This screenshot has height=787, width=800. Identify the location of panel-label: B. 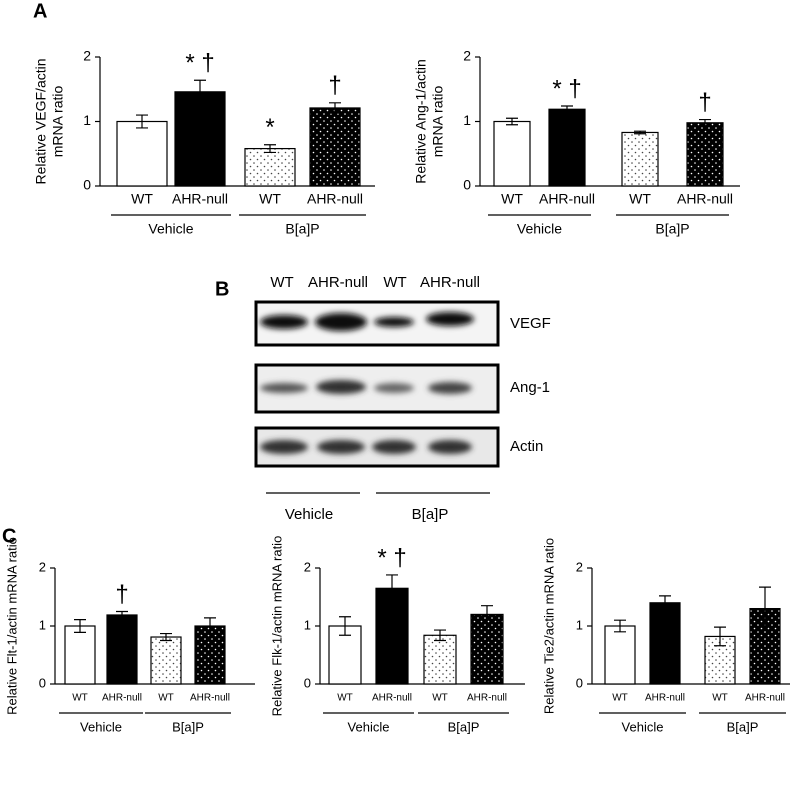
(222, 289).